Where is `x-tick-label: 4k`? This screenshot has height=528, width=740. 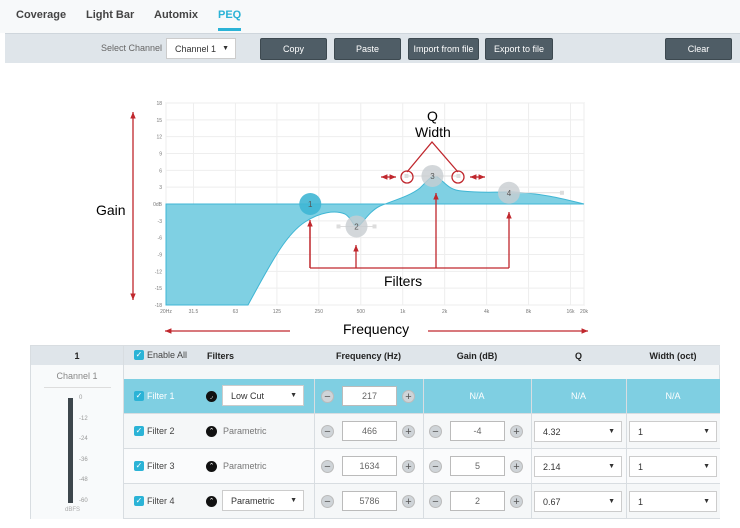
x-tick-label: 4k is located at coordinates (487, 312).